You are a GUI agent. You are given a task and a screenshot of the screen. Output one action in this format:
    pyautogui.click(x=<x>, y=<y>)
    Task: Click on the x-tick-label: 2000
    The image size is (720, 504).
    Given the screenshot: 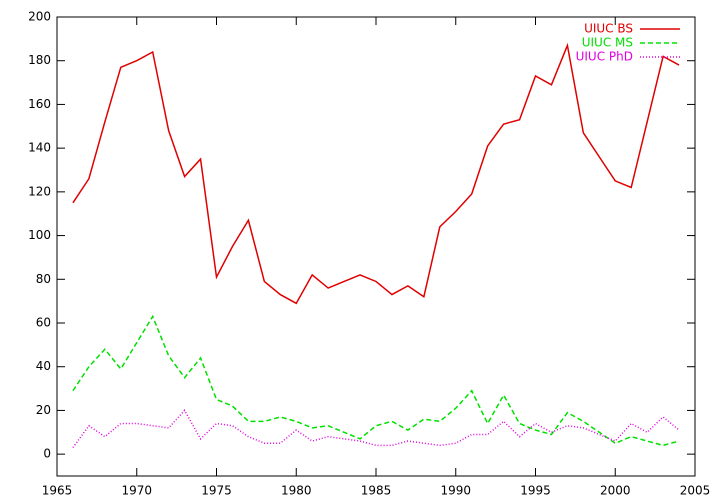 What is the action you would take?
    pyautogui.click(x=615, y=491)
    